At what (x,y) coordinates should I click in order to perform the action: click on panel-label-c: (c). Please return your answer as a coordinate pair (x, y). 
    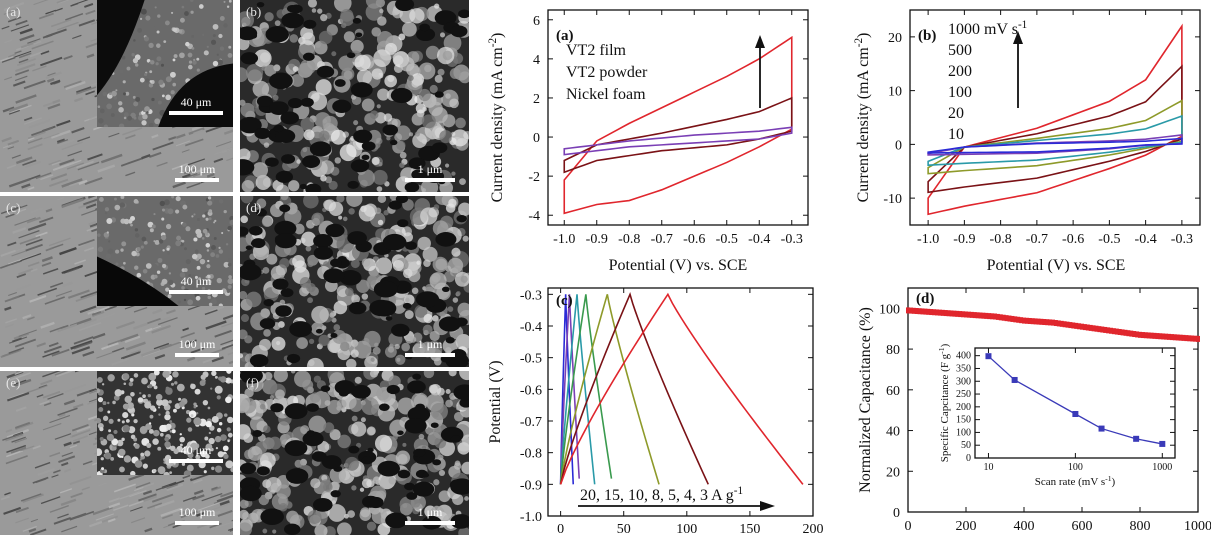
    Looking at the image, I should click on (564, 301).